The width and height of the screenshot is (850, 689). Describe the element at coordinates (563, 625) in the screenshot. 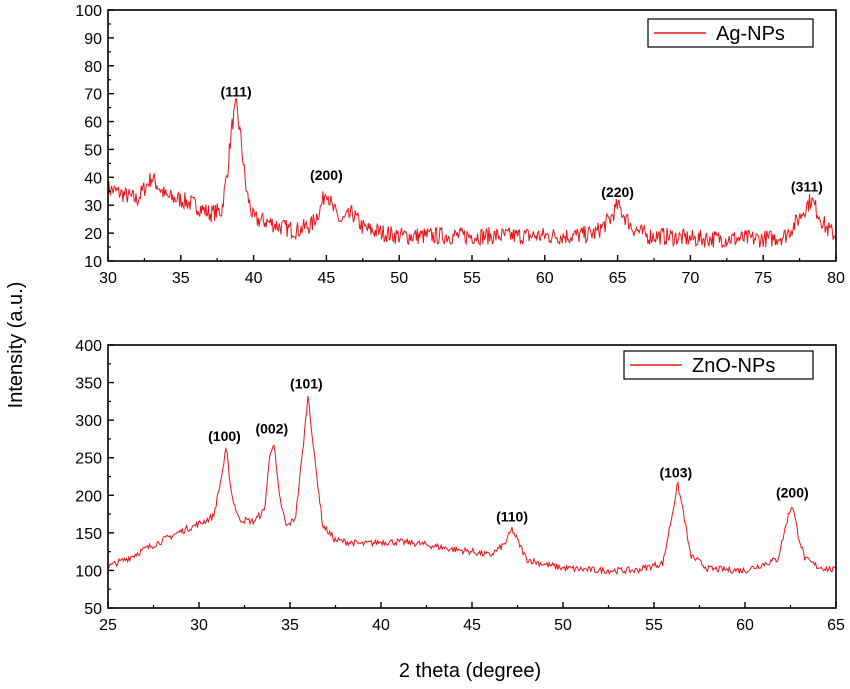

I see `zno-nps-x-tick-label: 50` at that location.